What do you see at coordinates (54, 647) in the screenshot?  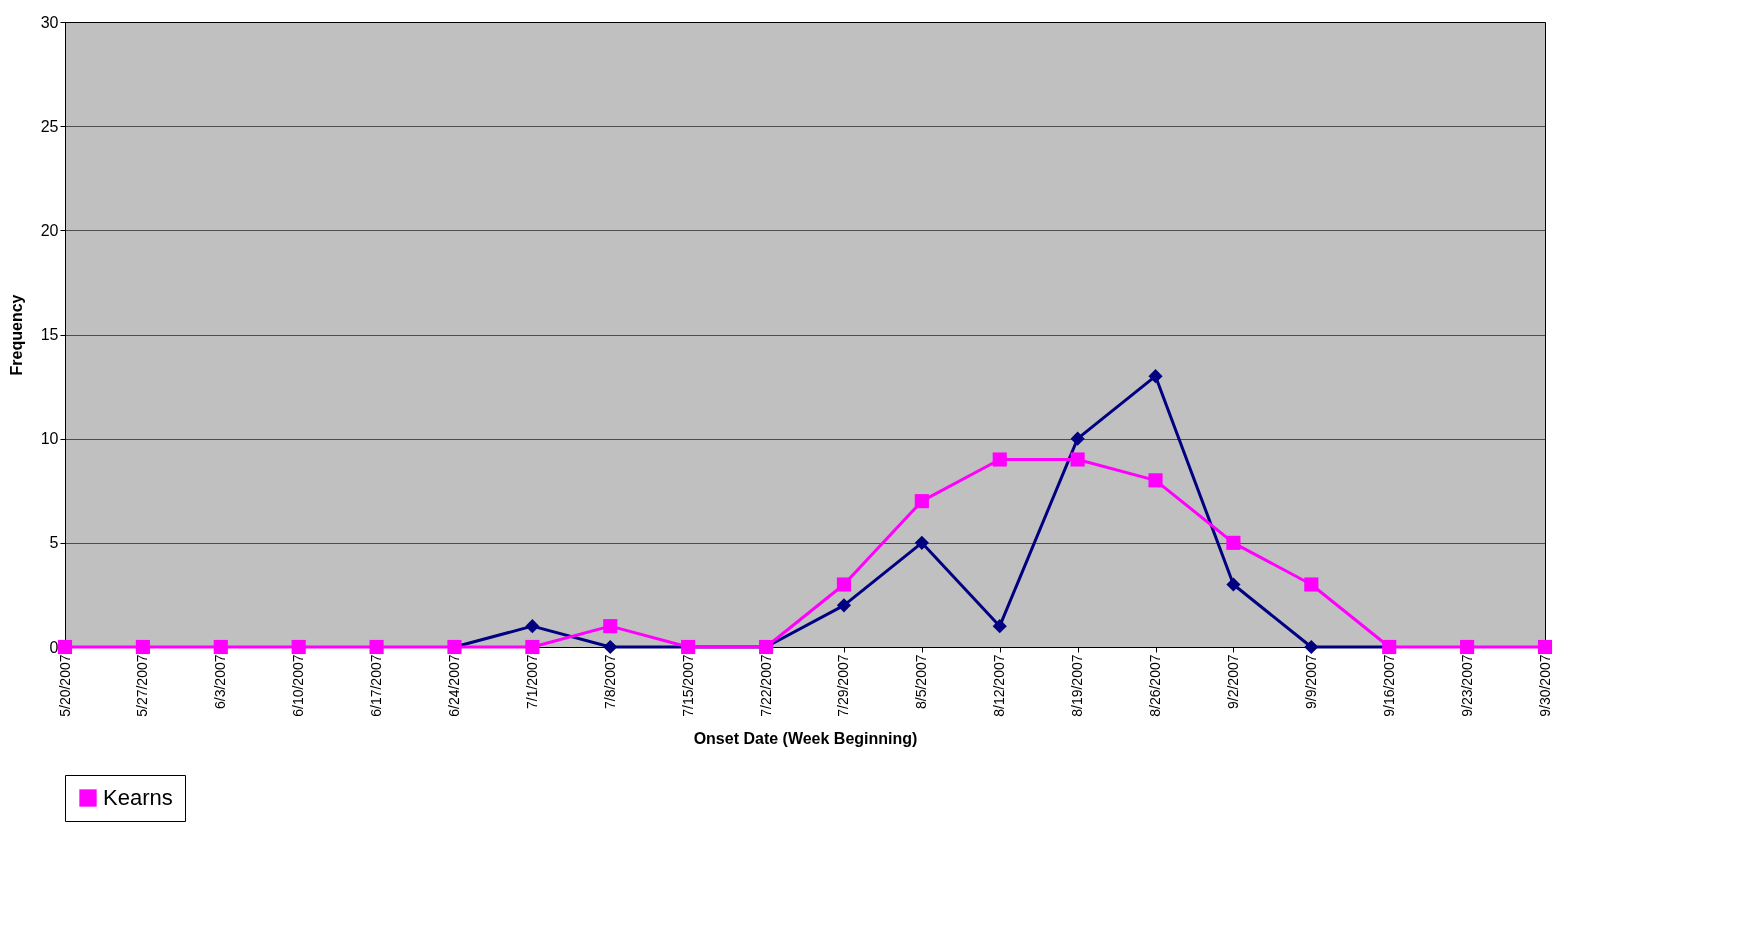 I see `y-tick-label: 0` at bounding box center [54, 647].